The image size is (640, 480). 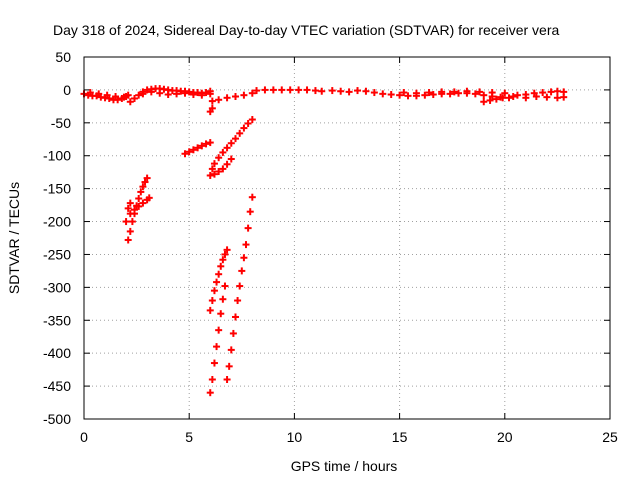 I want to click on y-tick-label: -450, so click(x=57, y=386).